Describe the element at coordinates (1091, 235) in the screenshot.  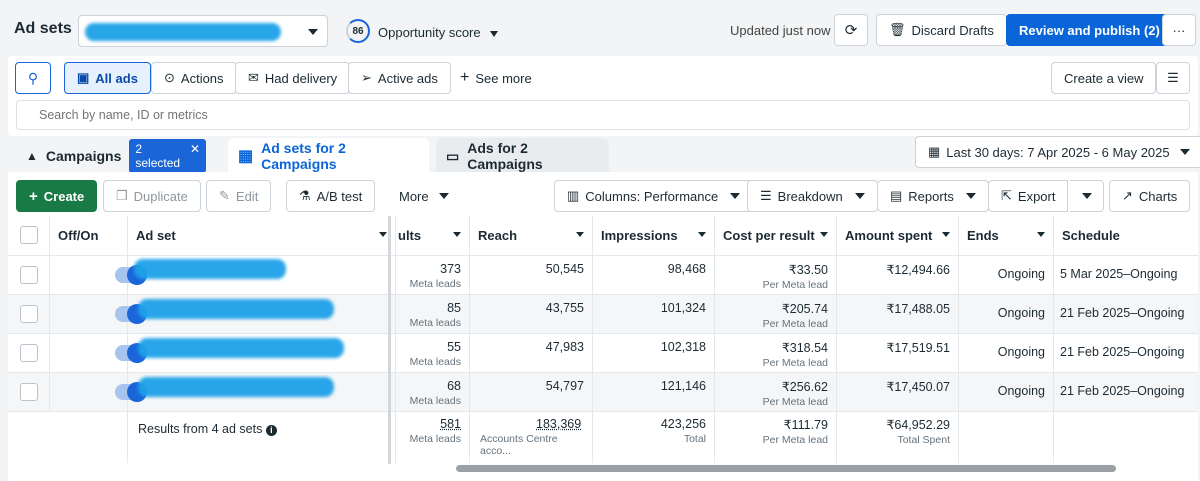
I see `col-schedule: Schedule` at that location.